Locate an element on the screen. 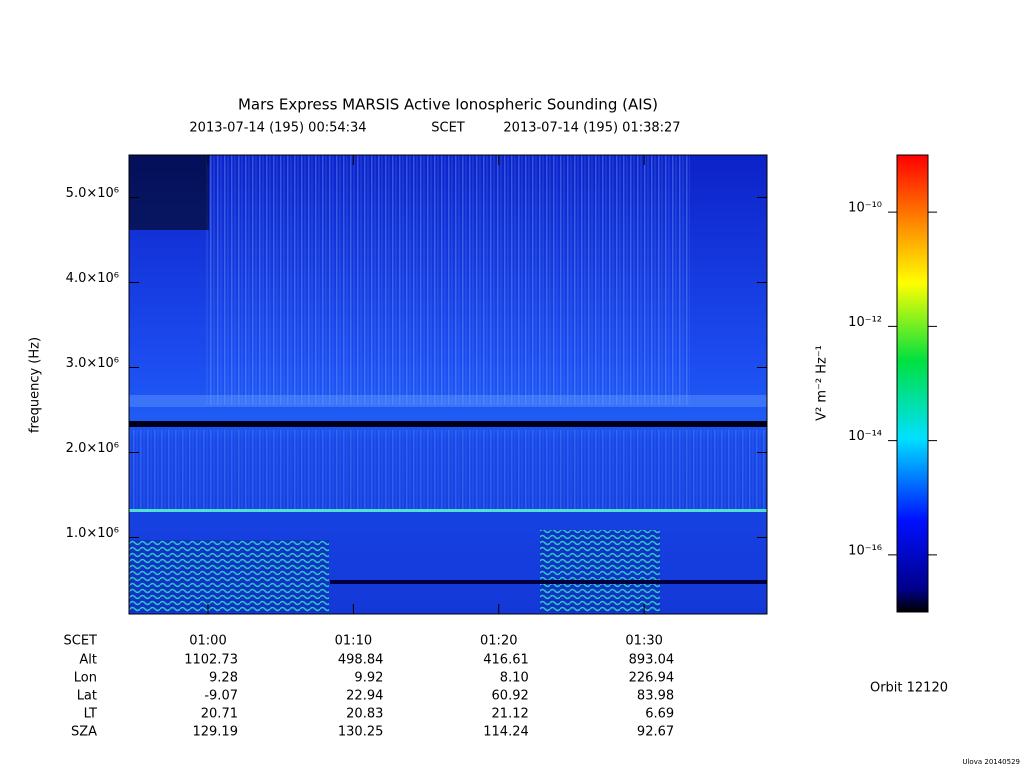 The height and width of the screenshot is (768, 1024). ephemeris-value: -9.07 is located at coordinates (221, 696).